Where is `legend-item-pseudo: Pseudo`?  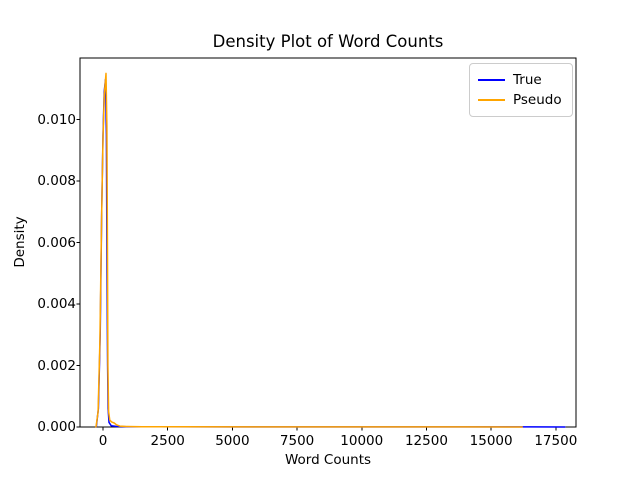 legend-item-pseudo: Pseudo is located at coordinates (521, 100).